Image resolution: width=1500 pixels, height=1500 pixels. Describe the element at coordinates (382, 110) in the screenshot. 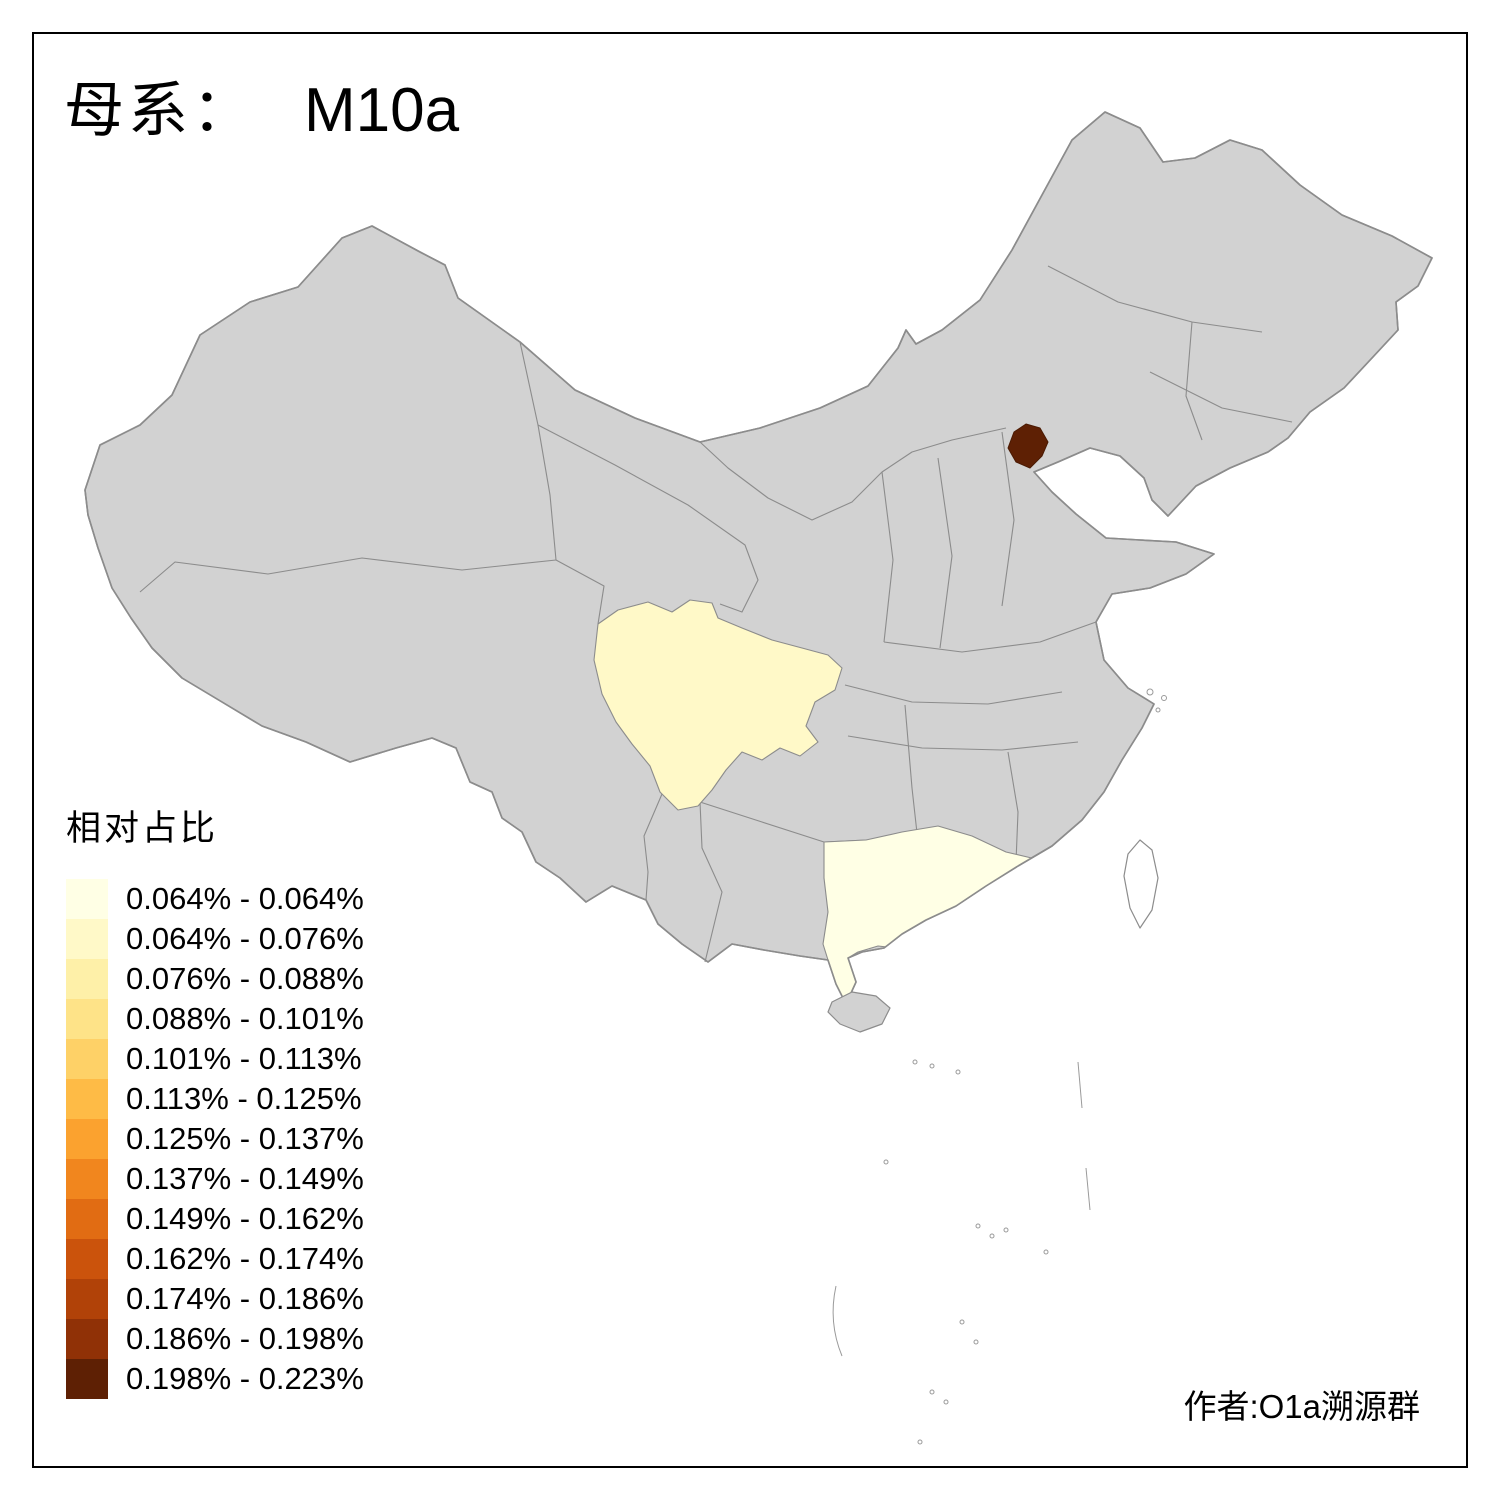

I see `title-haplogroup: M10a` at that location.